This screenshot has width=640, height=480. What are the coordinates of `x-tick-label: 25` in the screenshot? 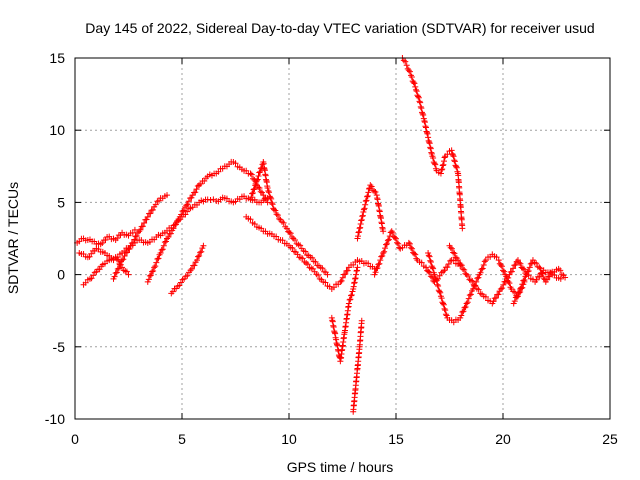 It's located at (610, 439).